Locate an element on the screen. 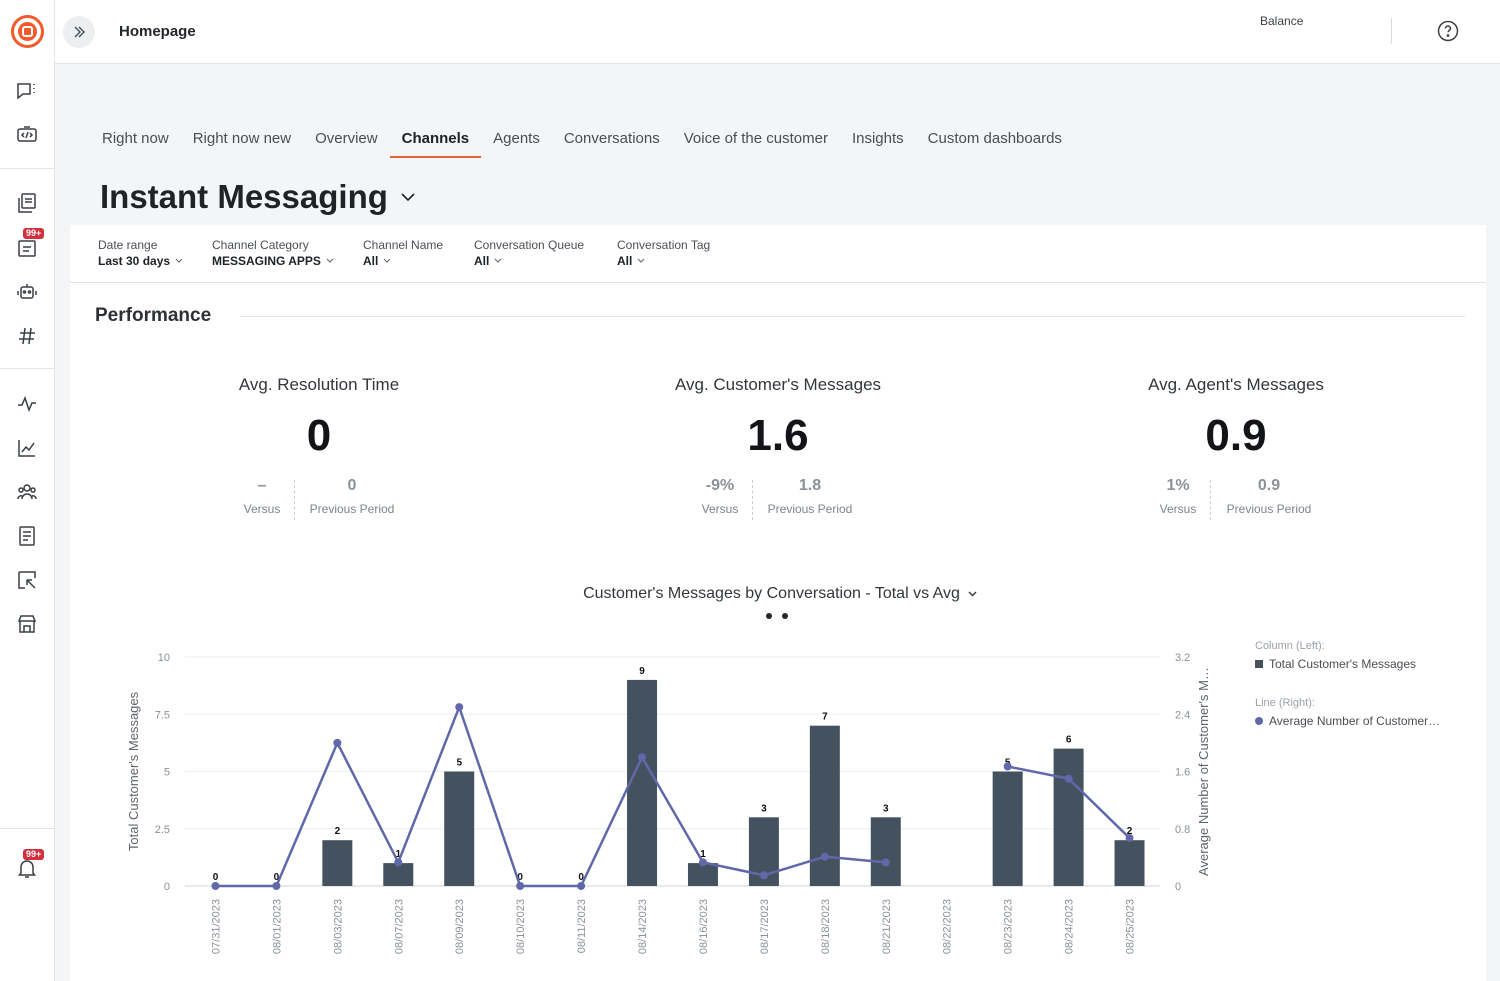 This screenshot has height=981, width=1500. store-icon is located at coordinates (27, 624).